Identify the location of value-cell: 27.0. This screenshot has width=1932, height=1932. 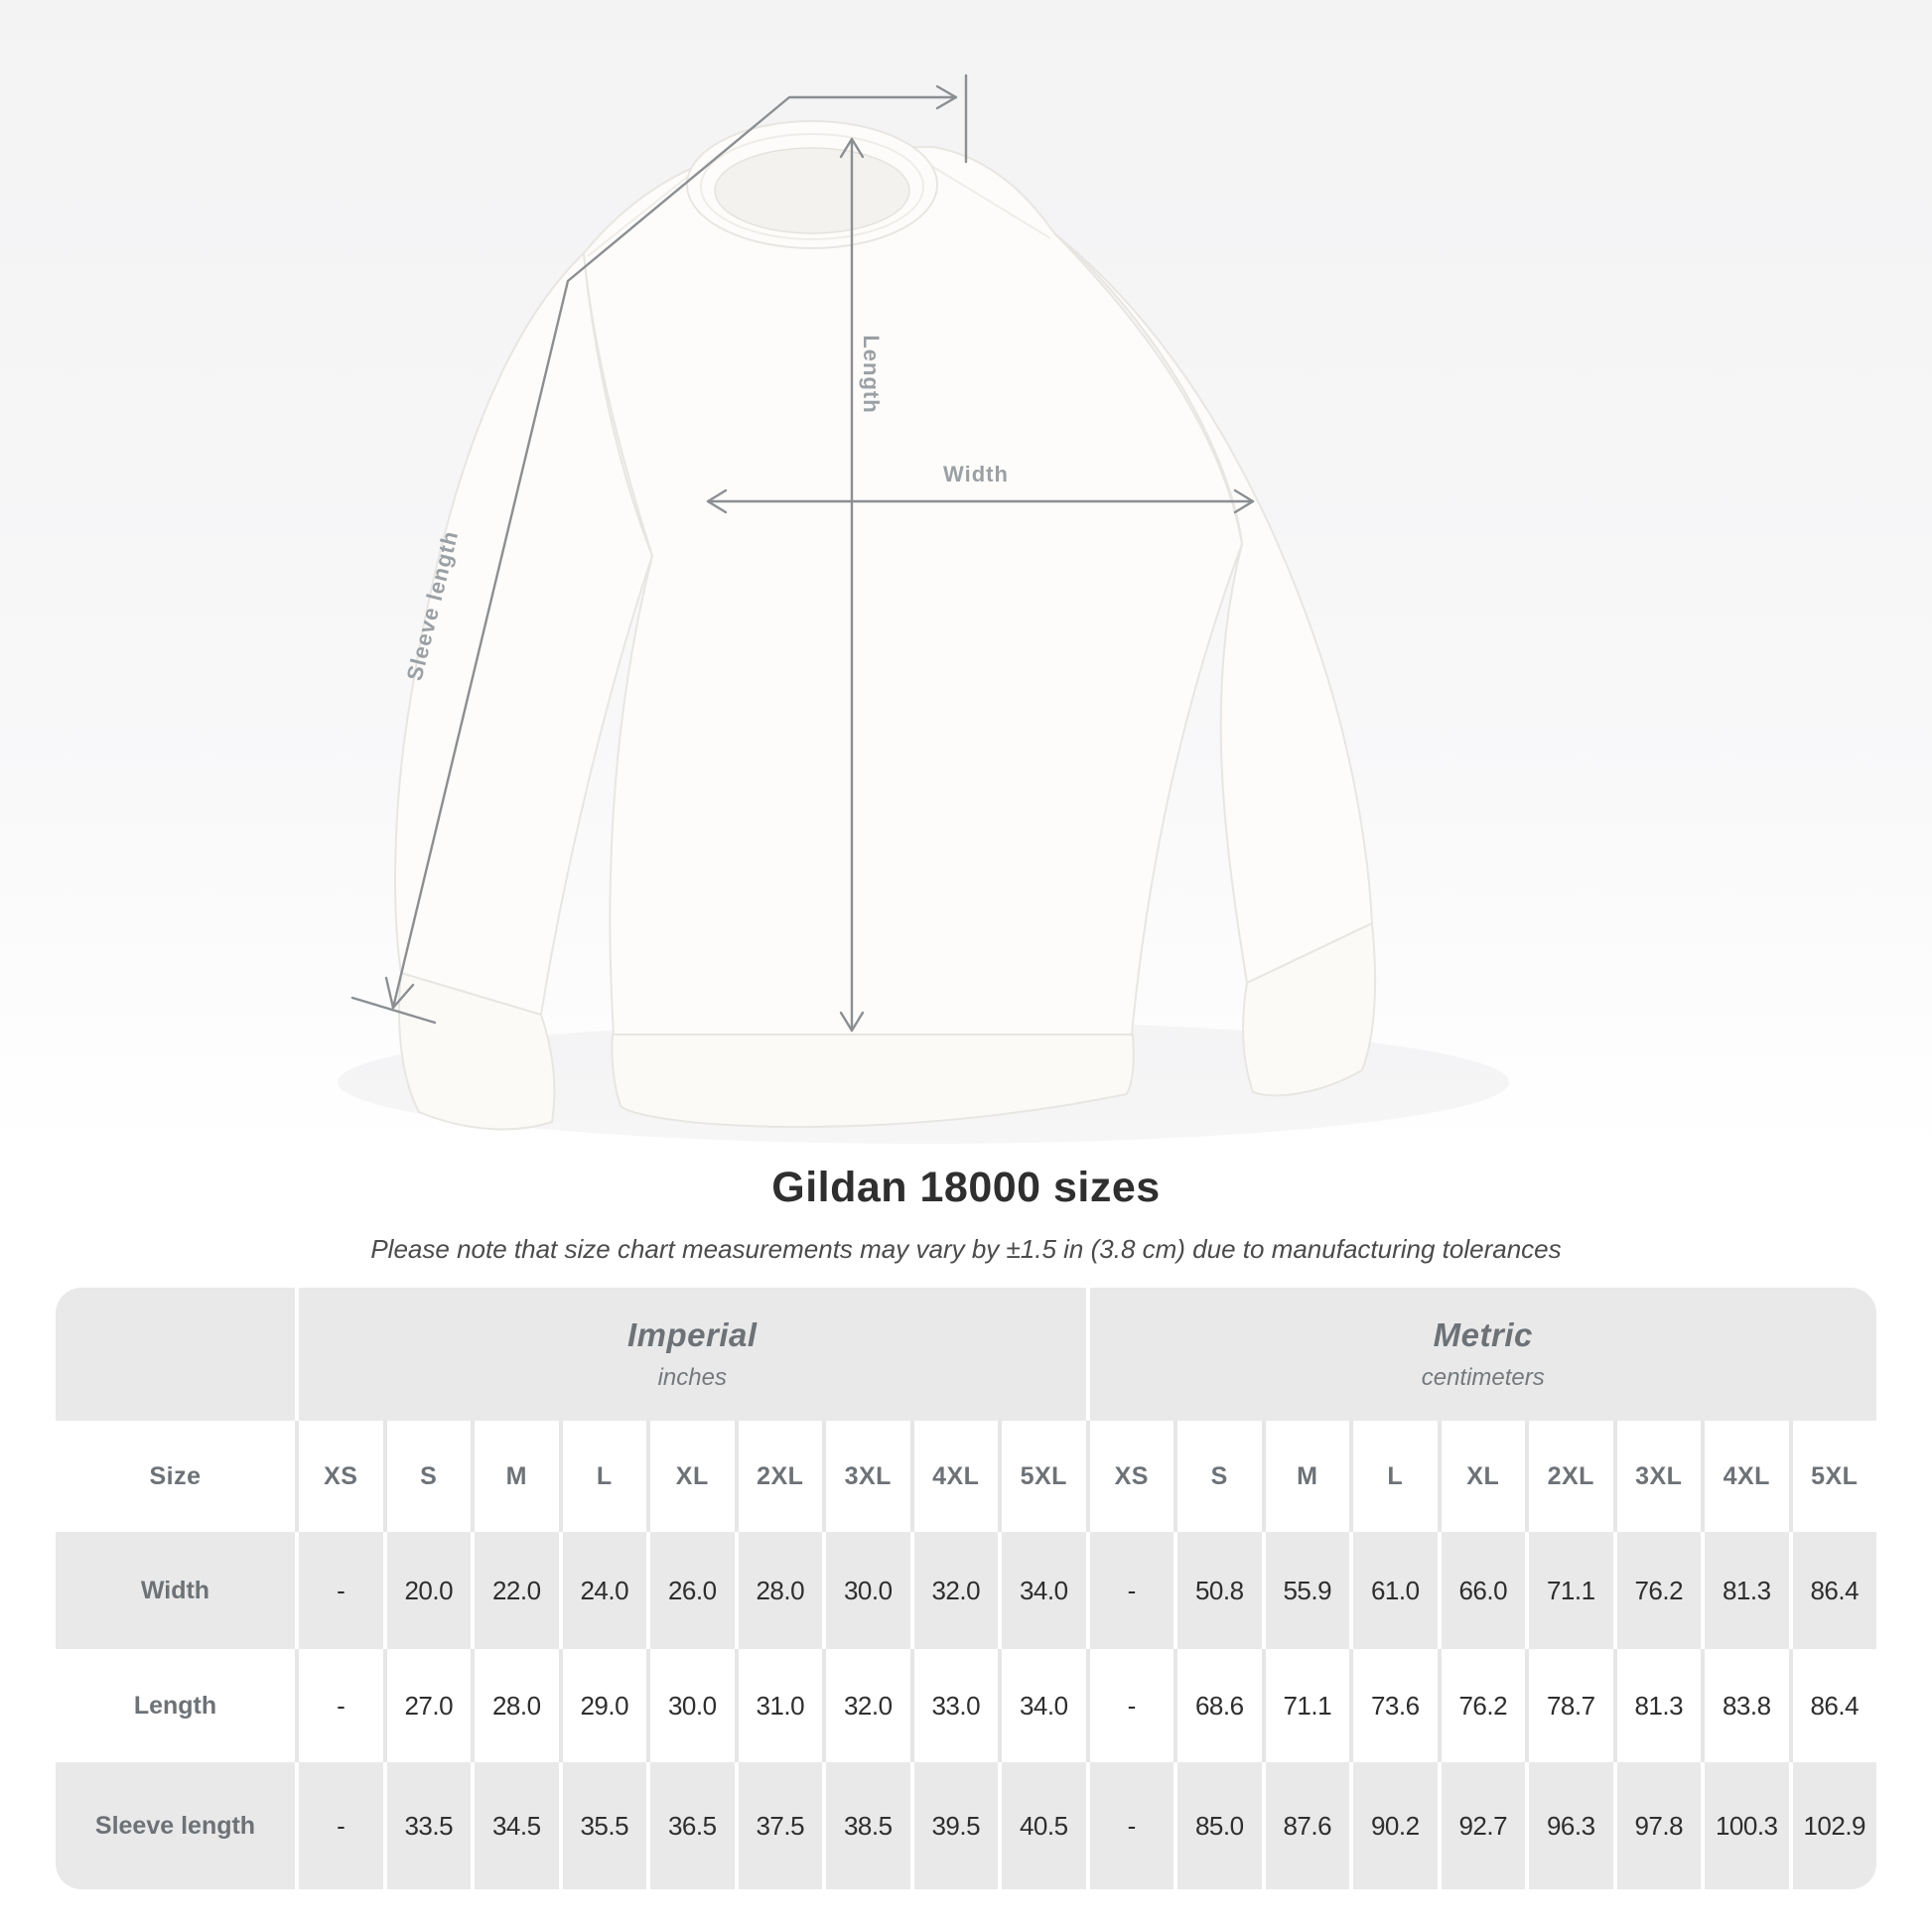
(427, 1706).